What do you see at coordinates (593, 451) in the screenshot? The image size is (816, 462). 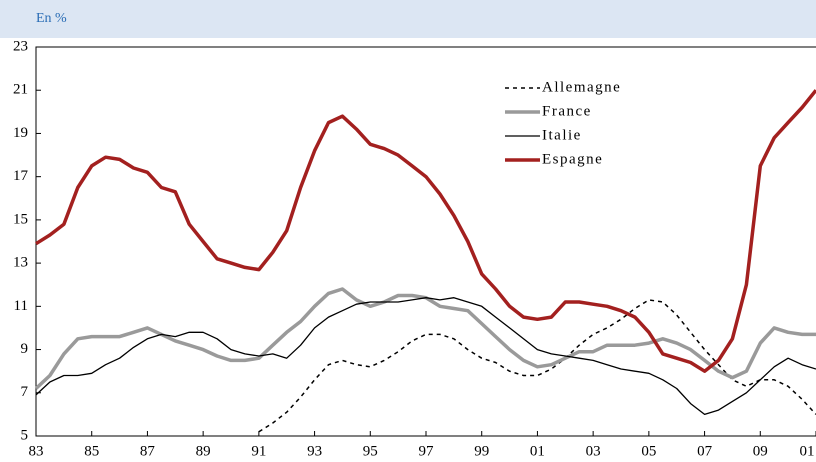 I see `x-tick-label: 03` at bounding box center [593, 451].